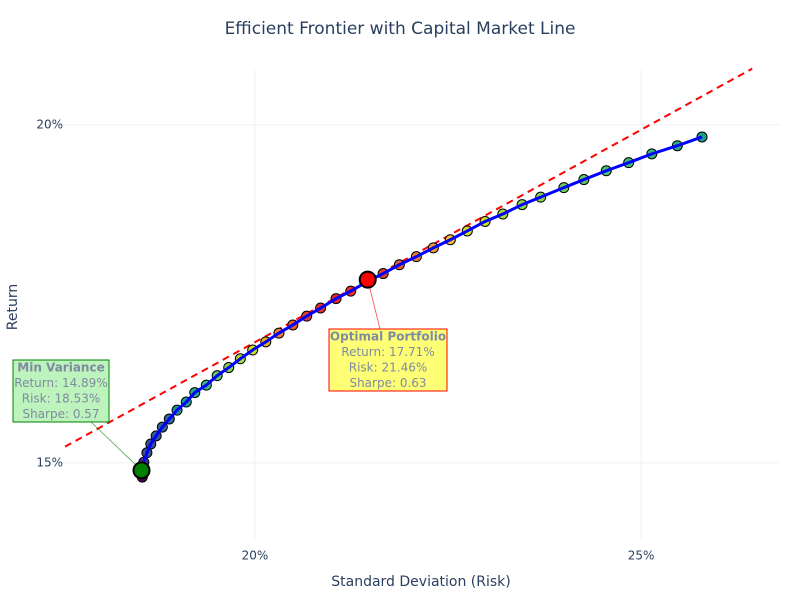 The height and width of the screenshot is (600, 800). Describe the element at coordinates (60, 414) in the screenshot. I see `annotation-text: Sharpe: 0.57` at that location.